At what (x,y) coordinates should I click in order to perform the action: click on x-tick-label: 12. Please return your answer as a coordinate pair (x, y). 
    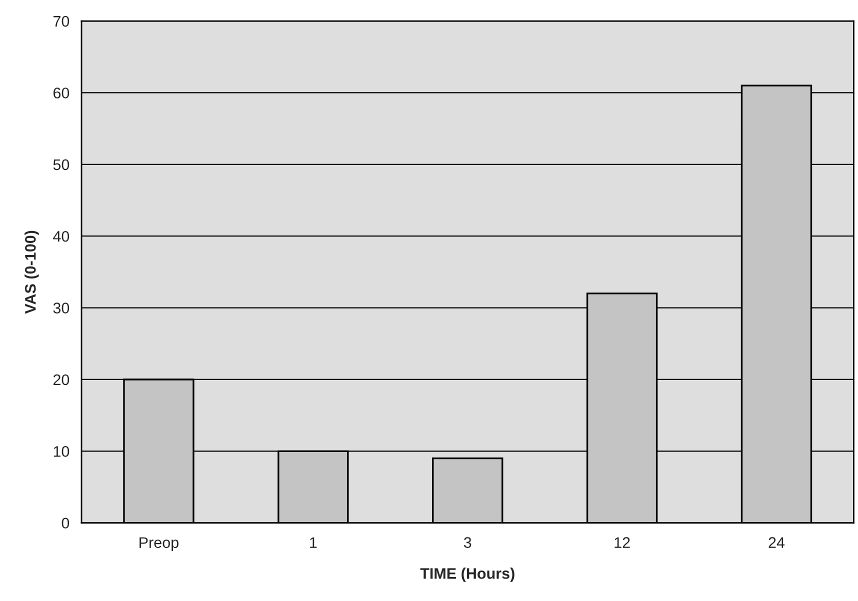
    Looking at the image, I should click on (622, 542).